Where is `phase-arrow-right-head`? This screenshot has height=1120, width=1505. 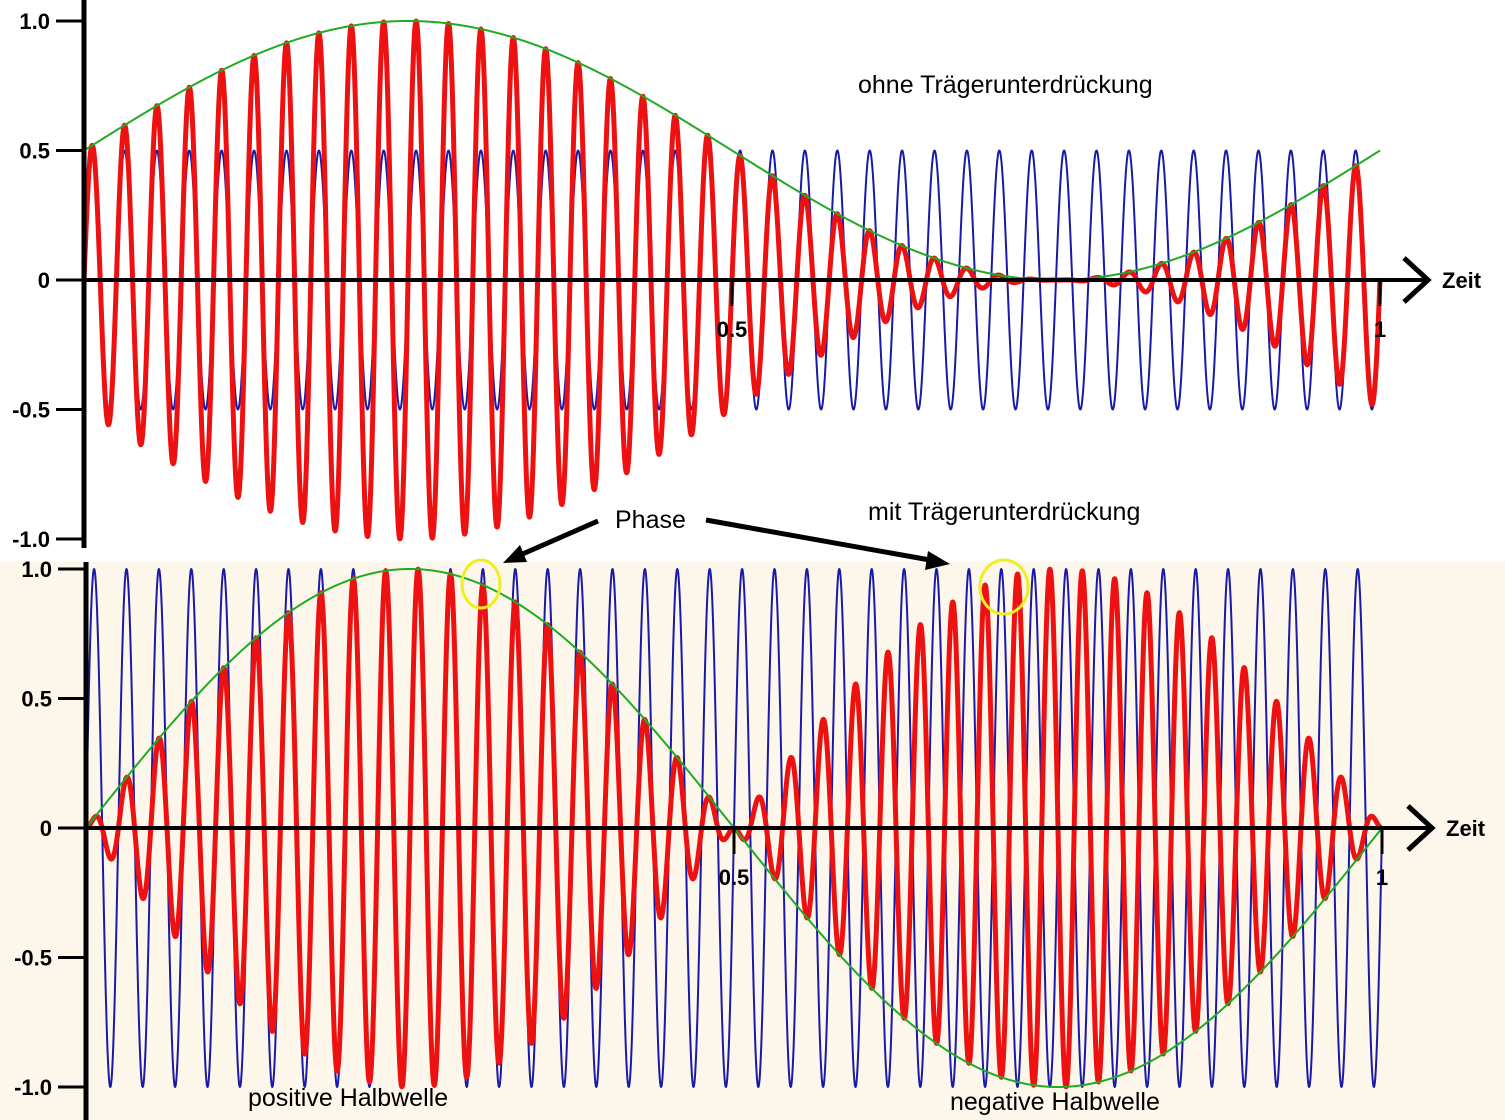 phase-arrow-right-head is located at coordinates (937, 560).